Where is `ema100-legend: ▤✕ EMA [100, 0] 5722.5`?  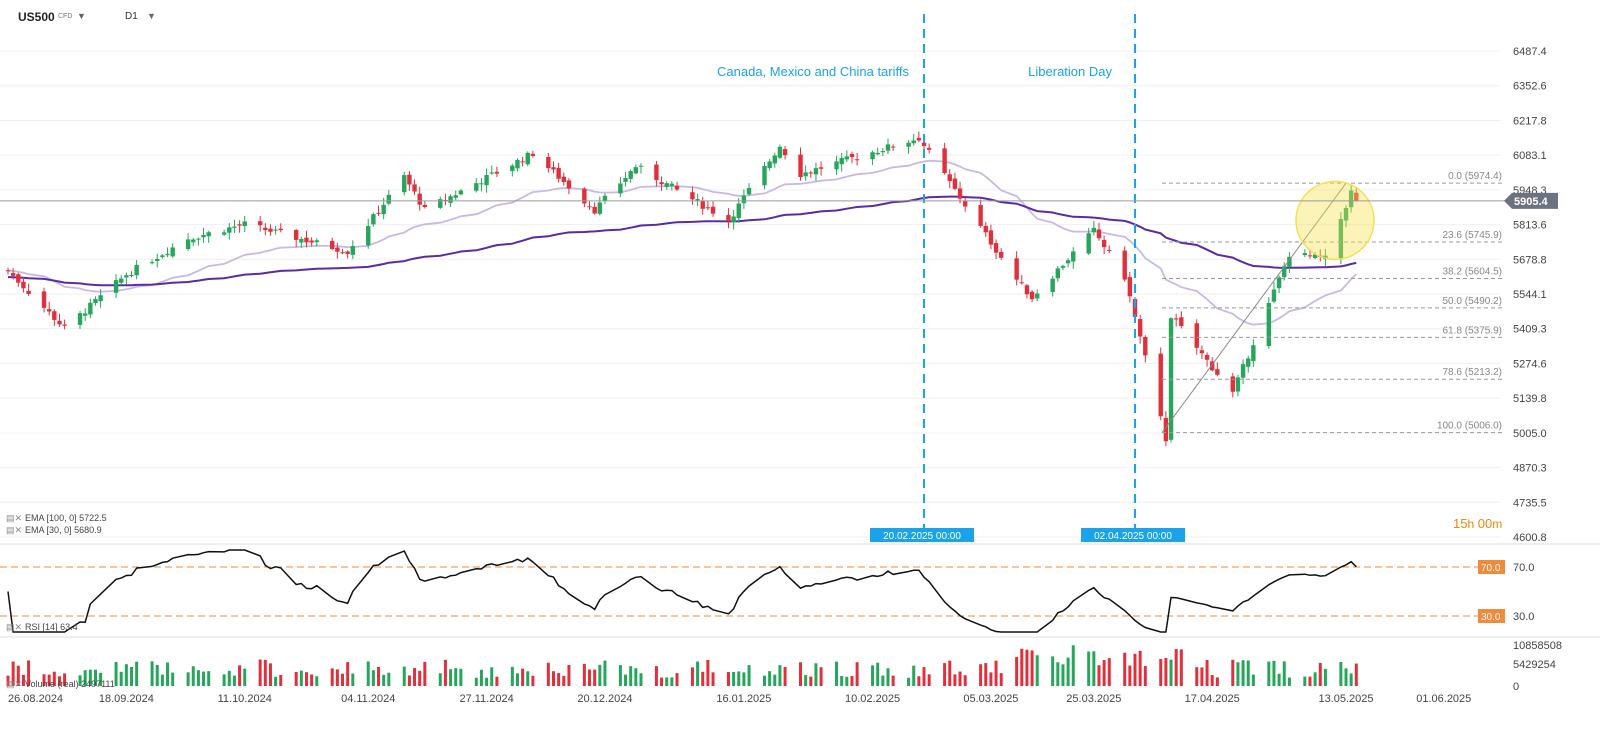 ema100-legend: ▤✕ EMA [100, 0] 5722.5 is located at coordinates (56, 518).